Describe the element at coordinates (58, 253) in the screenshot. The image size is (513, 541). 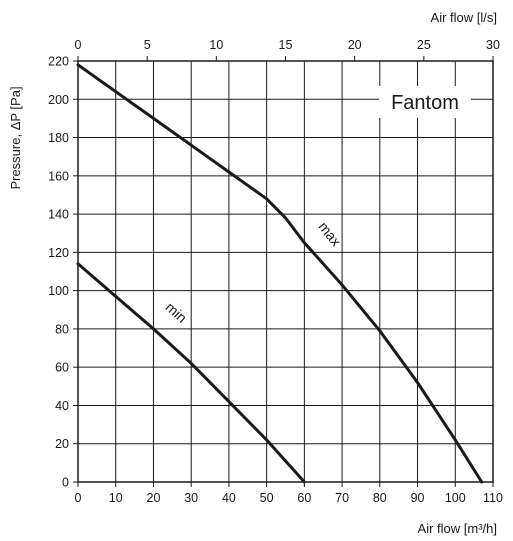
I see `y-tick-label: 120` at that location.